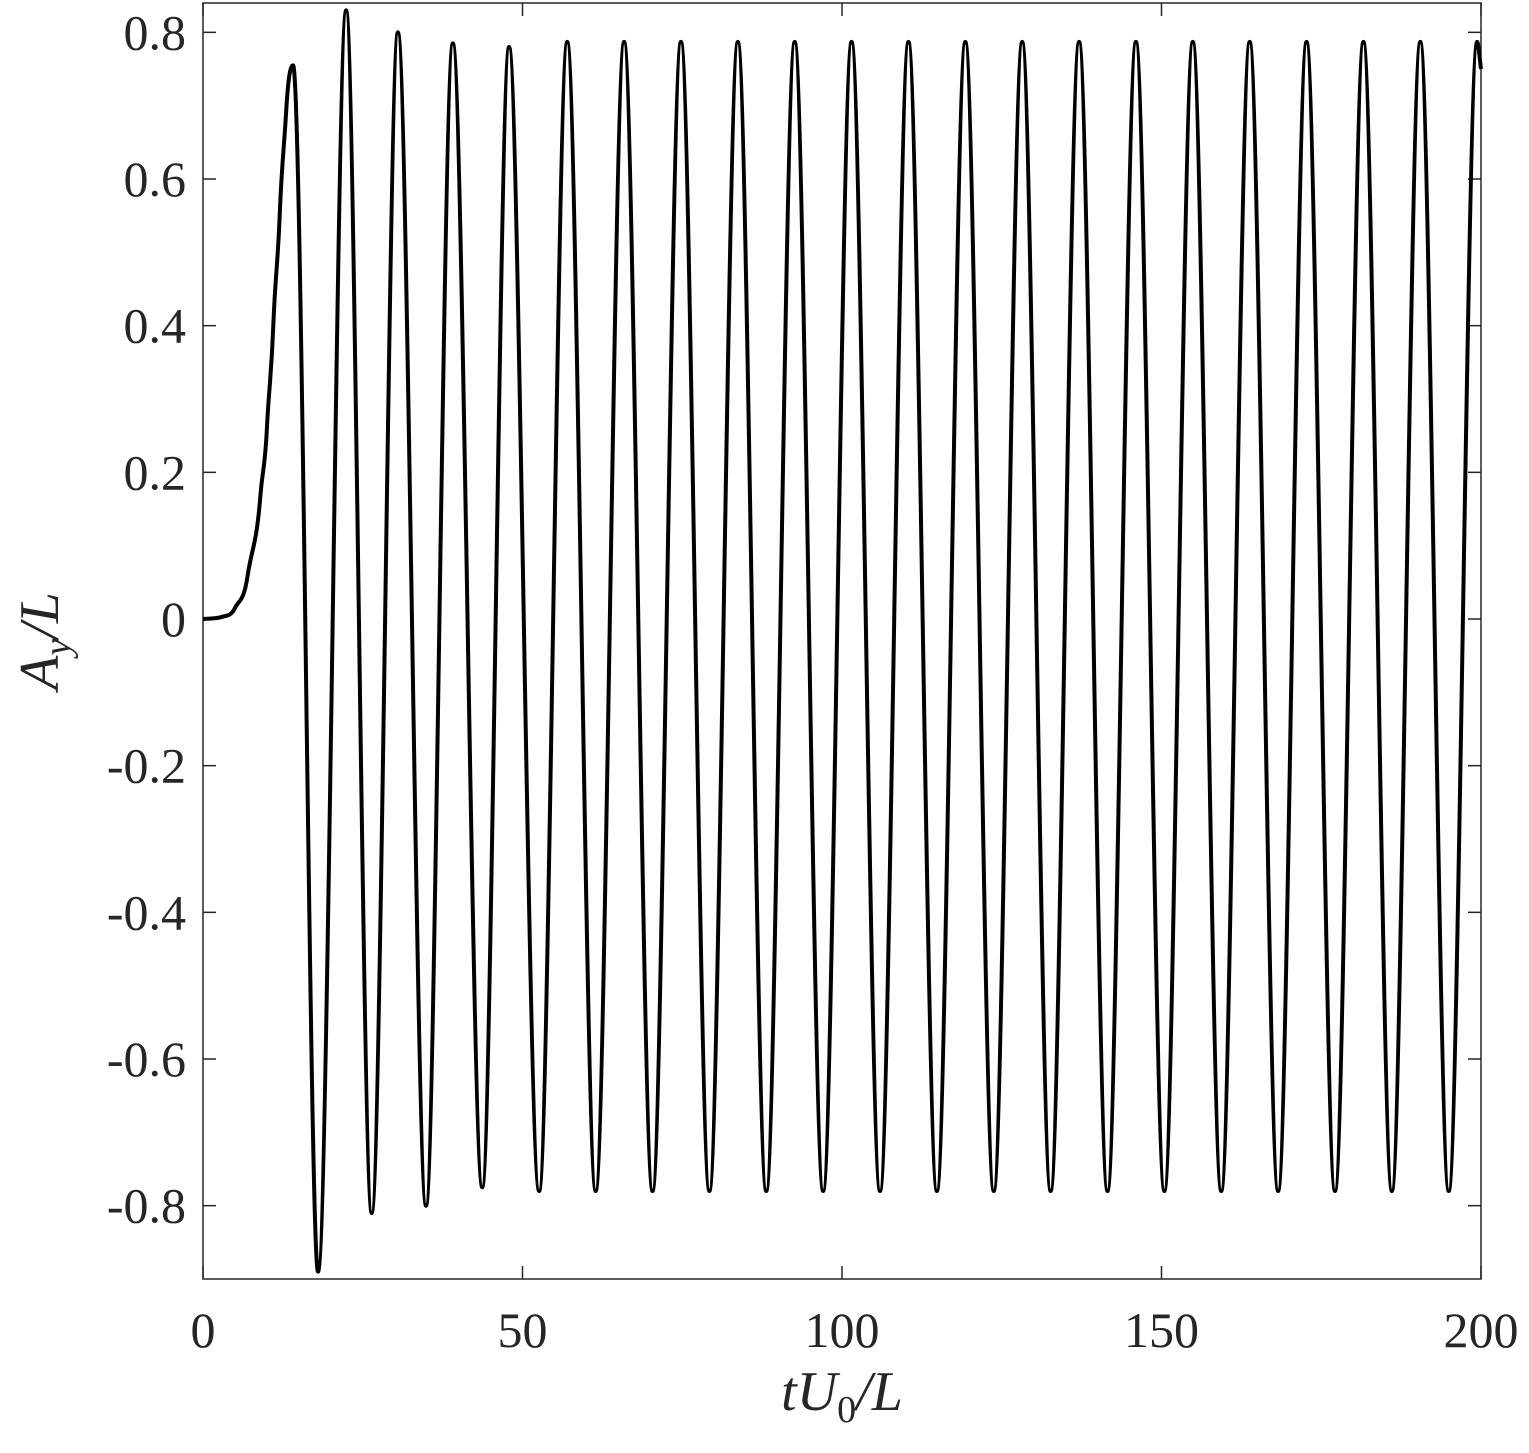 The image size is (1529, 1453). I want to click on y-tick-label: -0.8, so click(146, 1206).